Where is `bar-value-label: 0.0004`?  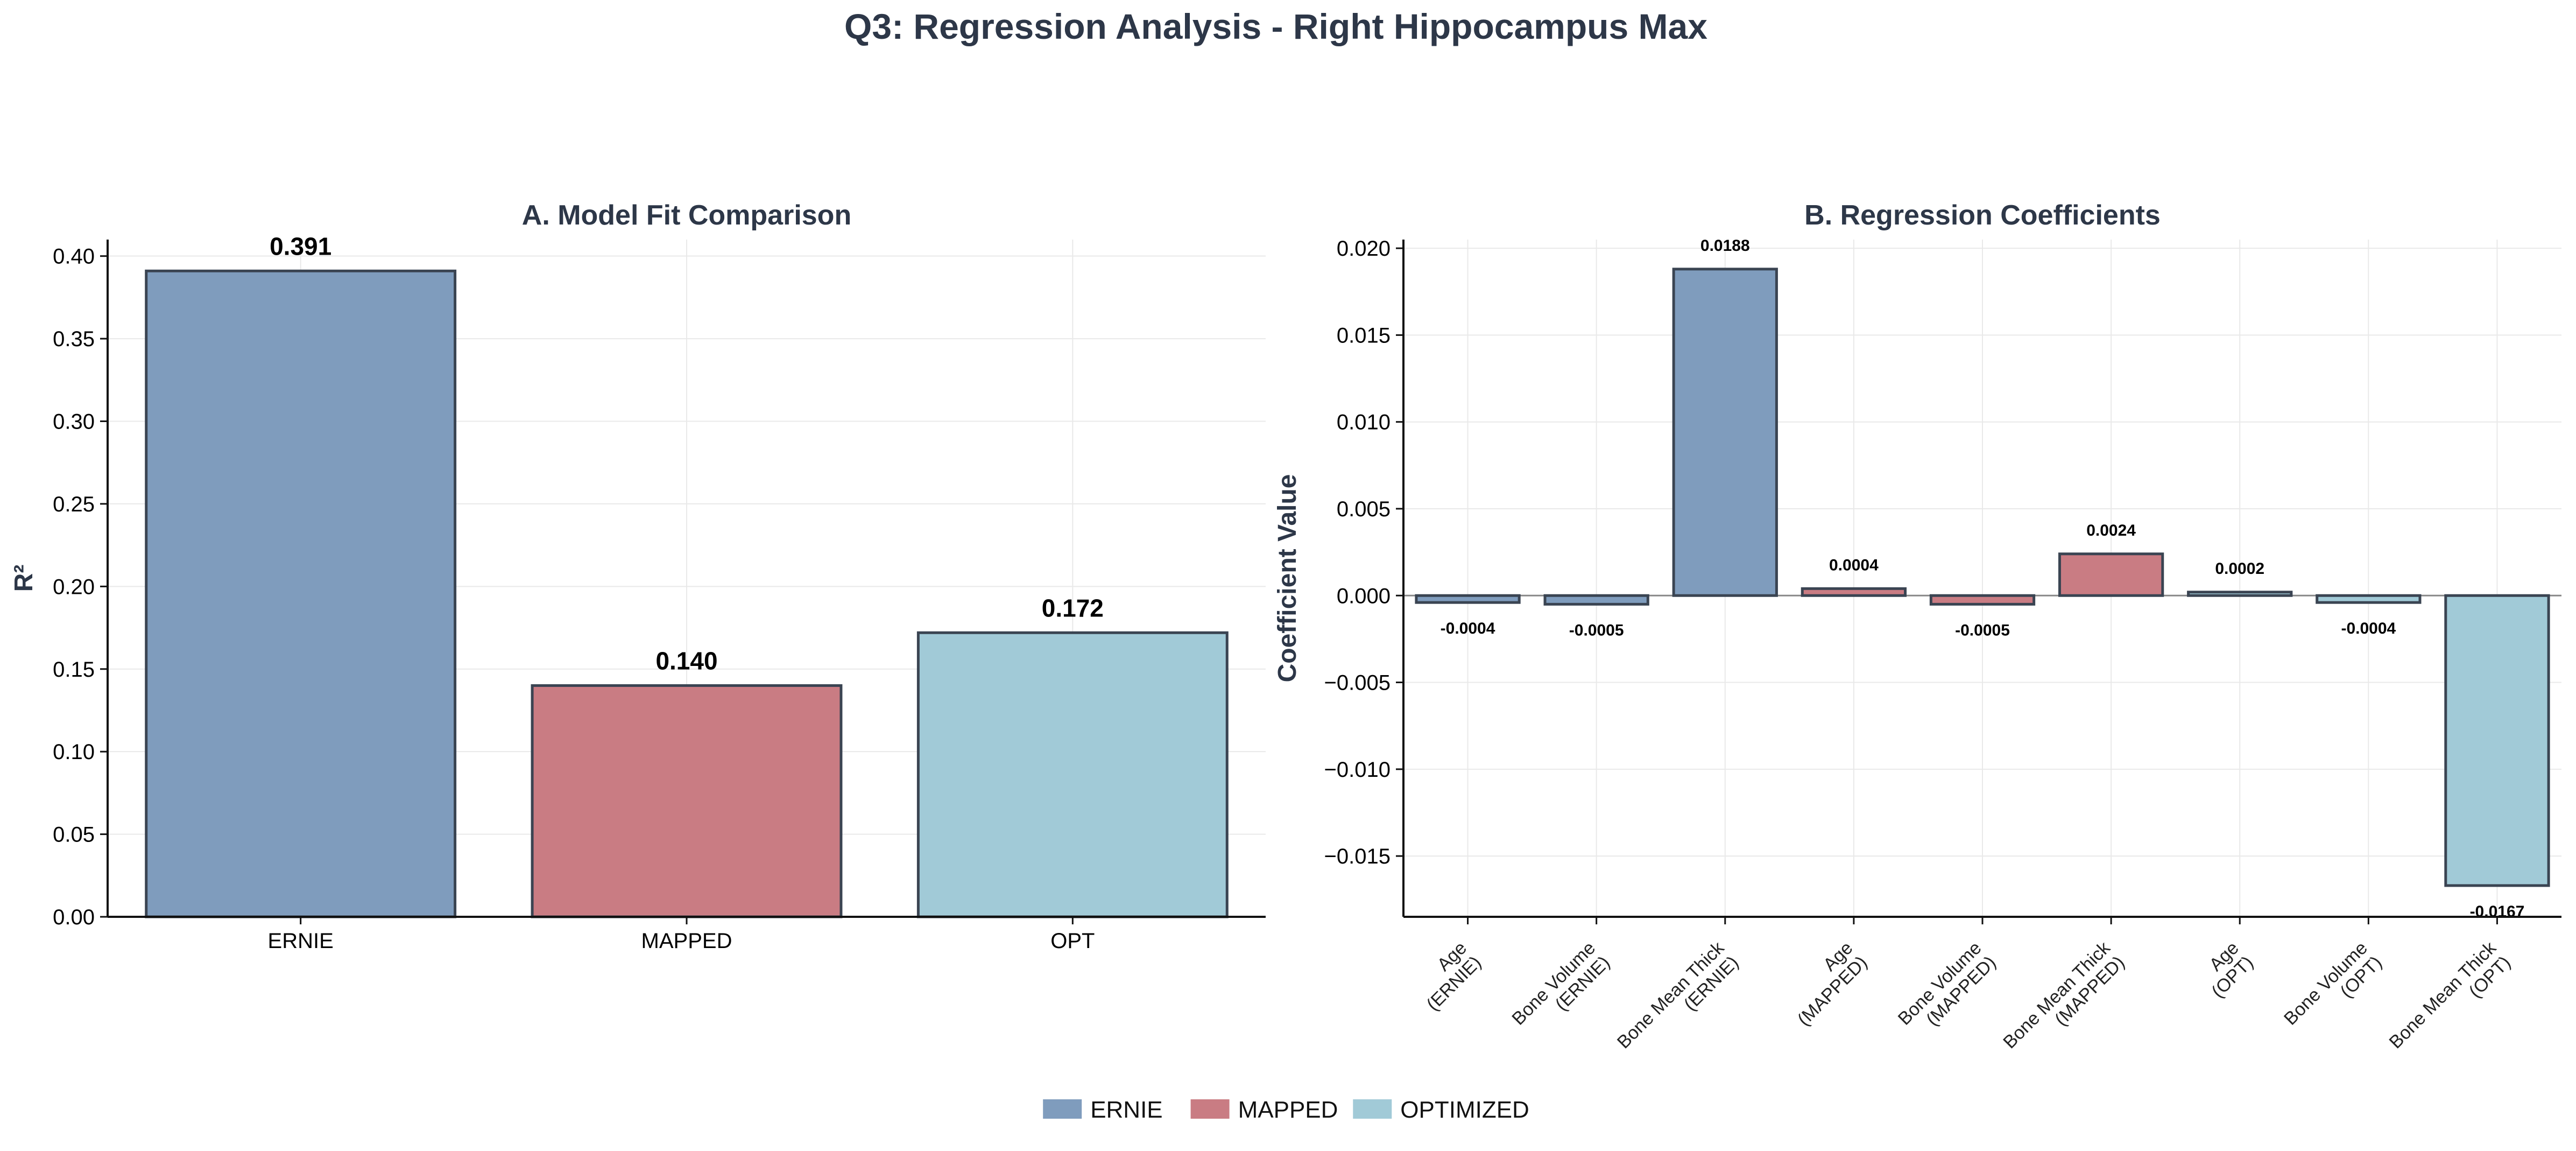 bar-value-label: 0.0004 is located at coordinates (1854, 565).